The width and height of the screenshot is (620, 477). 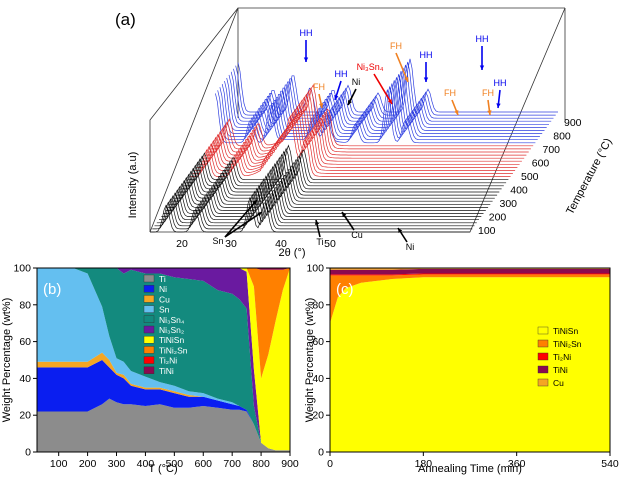 I want to click on x-tick-label: 100, so click(x=59, y=464).